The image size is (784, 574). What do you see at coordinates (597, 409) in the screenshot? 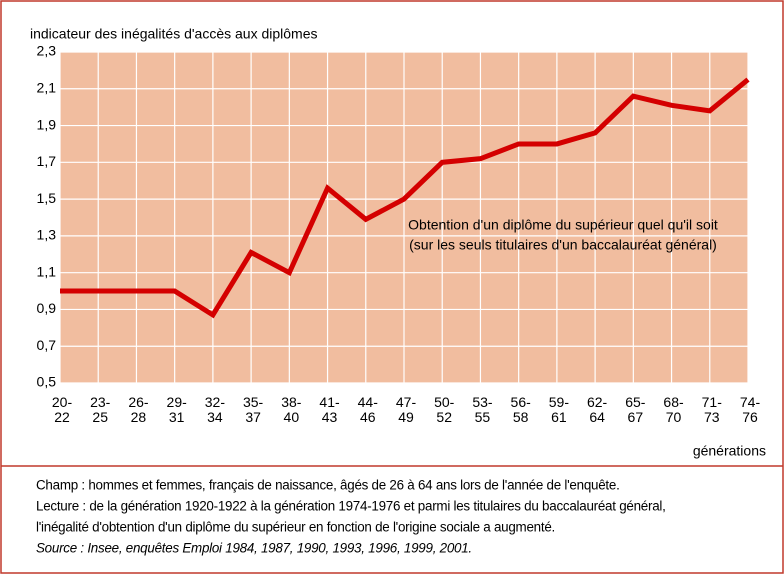
I see `x-tick-label: 62- 64` at bounding box center [597, 409].